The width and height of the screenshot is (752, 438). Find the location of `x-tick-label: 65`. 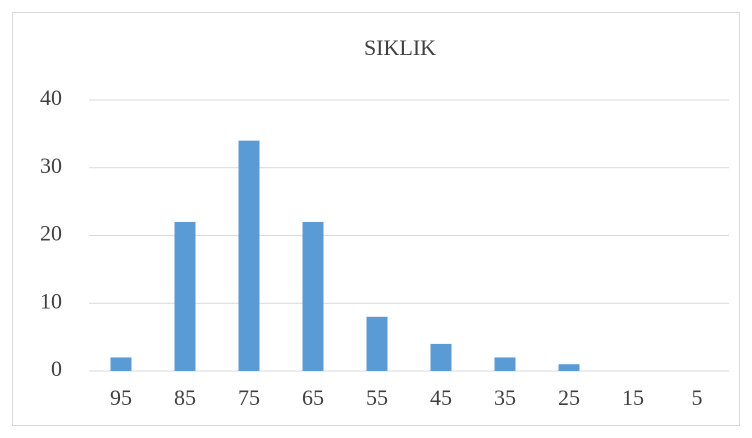

x-tick-label: 65 is located at coordinates (313, 397).